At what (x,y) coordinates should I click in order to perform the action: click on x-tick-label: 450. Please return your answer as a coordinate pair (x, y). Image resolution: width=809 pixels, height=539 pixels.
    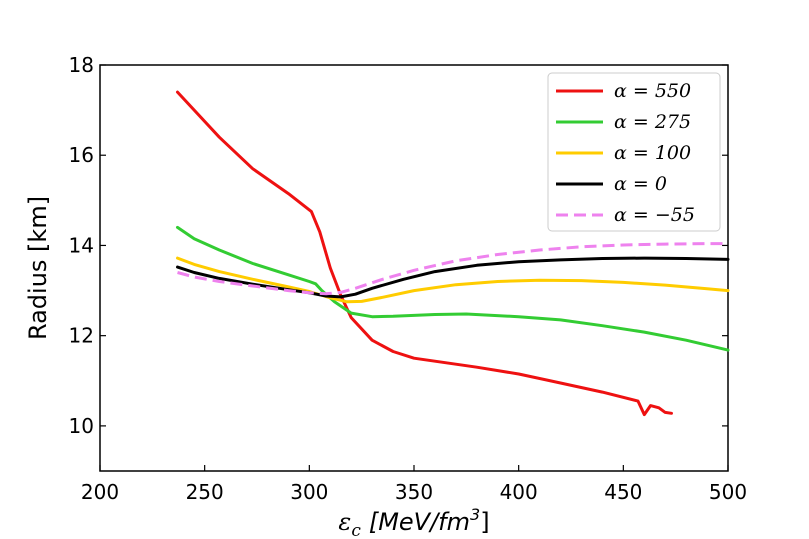
    Looking at the image, I should click on (623, 492).